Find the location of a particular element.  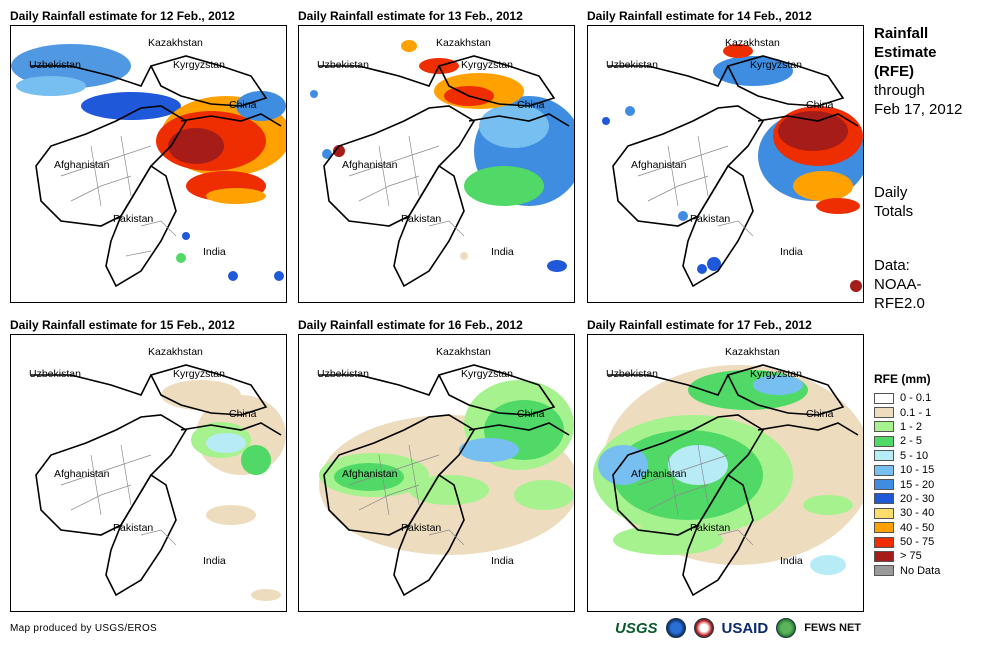

legend-item: 2 - 5 is located at coordinates (907, 441).